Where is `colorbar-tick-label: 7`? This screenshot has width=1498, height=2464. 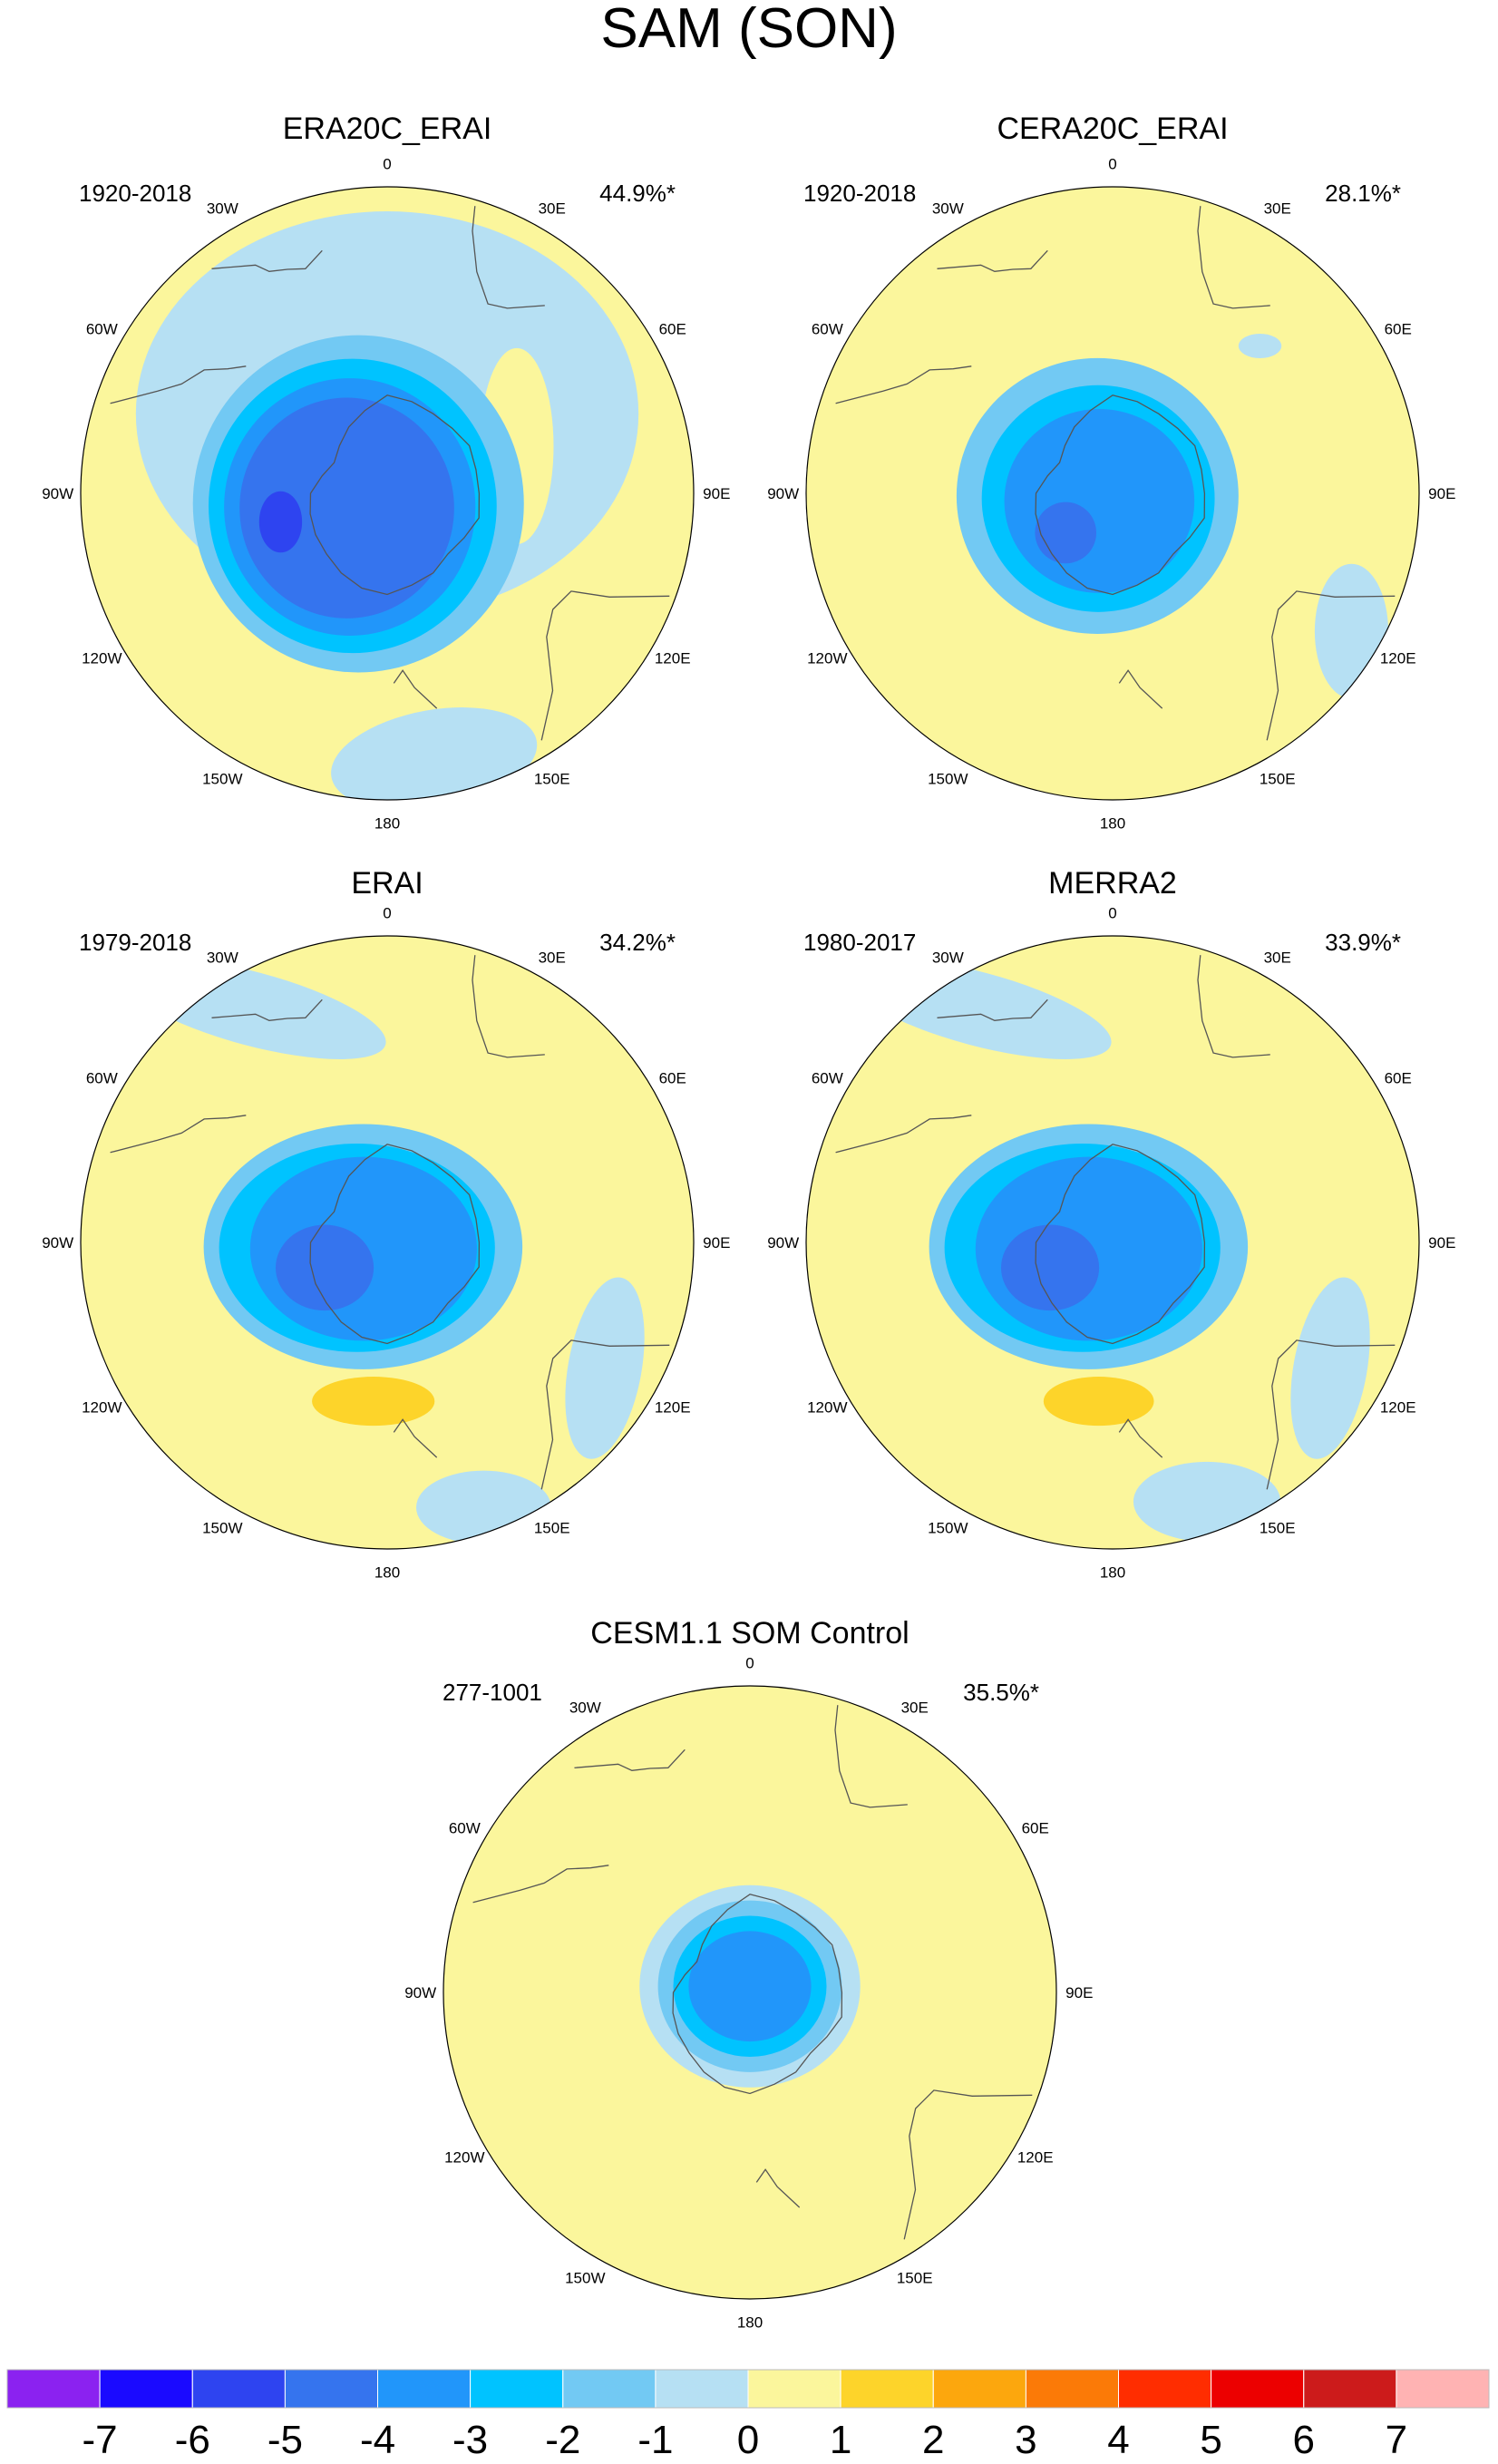 colorbar-tick-label: 7 is located at coordinates (1396, 2440).